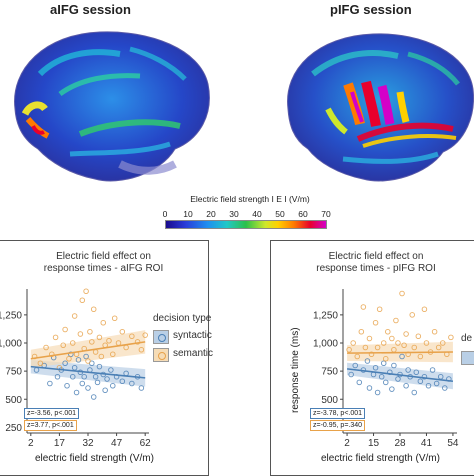 The width and height of the screenshot is (474, 476). What do you see at coordinates (103, 256) in the screenshot?
I see `aifg-chart-title-line: Electric field effect on` at bounding box center [103, 256].